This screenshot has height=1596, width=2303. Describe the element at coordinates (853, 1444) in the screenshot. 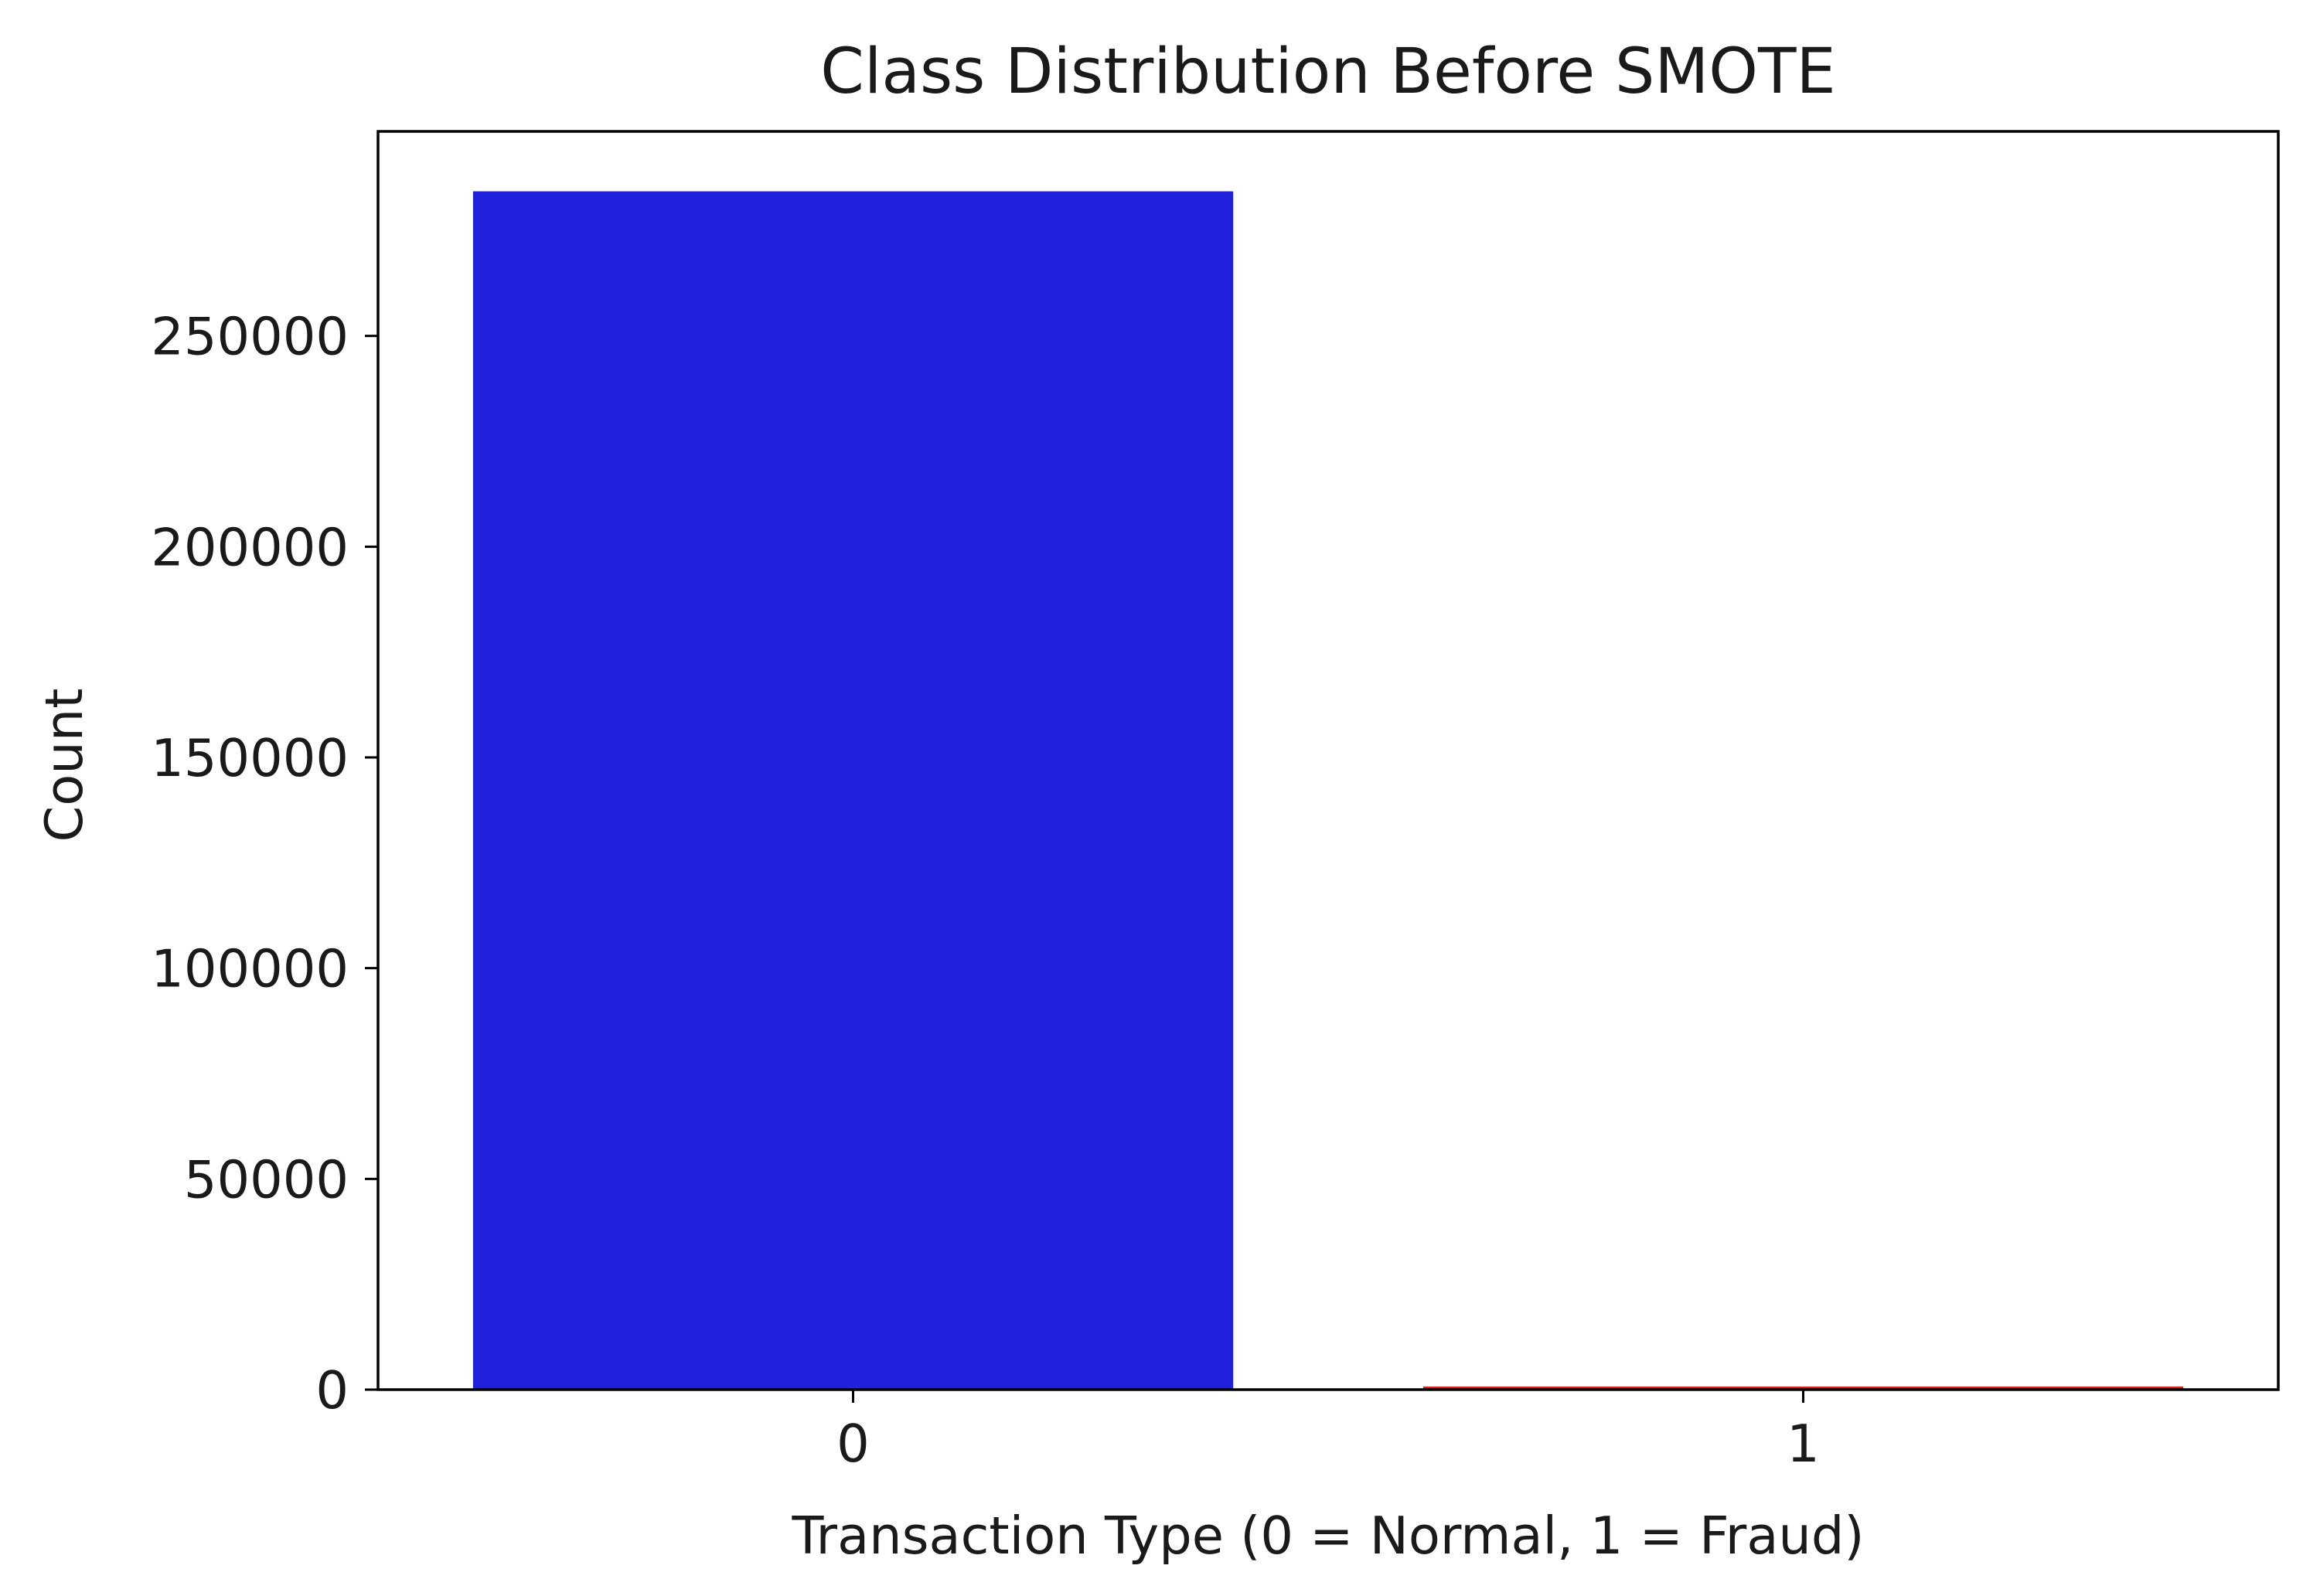

I see `x-tick-label: 0` at that location.